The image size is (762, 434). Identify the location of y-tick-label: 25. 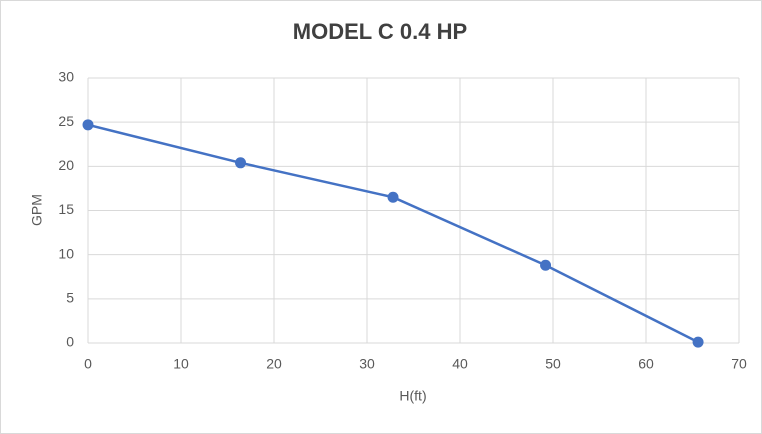
(66, 121).